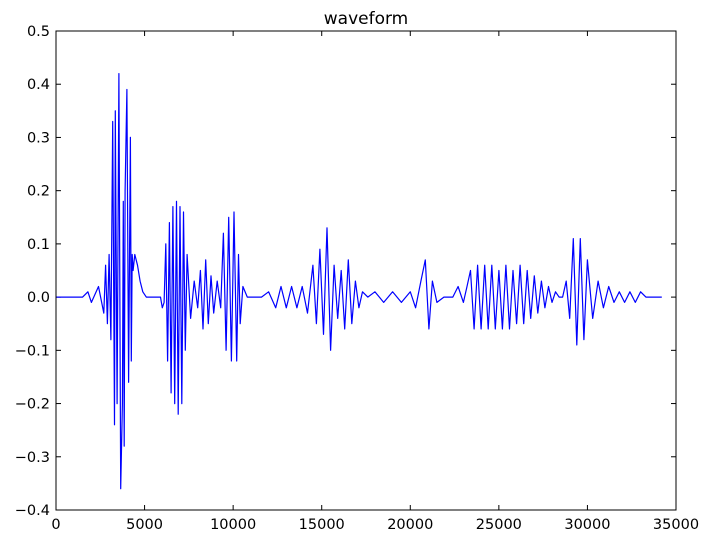 The image size is (712, 545). What do you see at coordinates (233, 525) in the screenshot?
I see `x-tick-label: 10000` at bounding box center [233, 525].